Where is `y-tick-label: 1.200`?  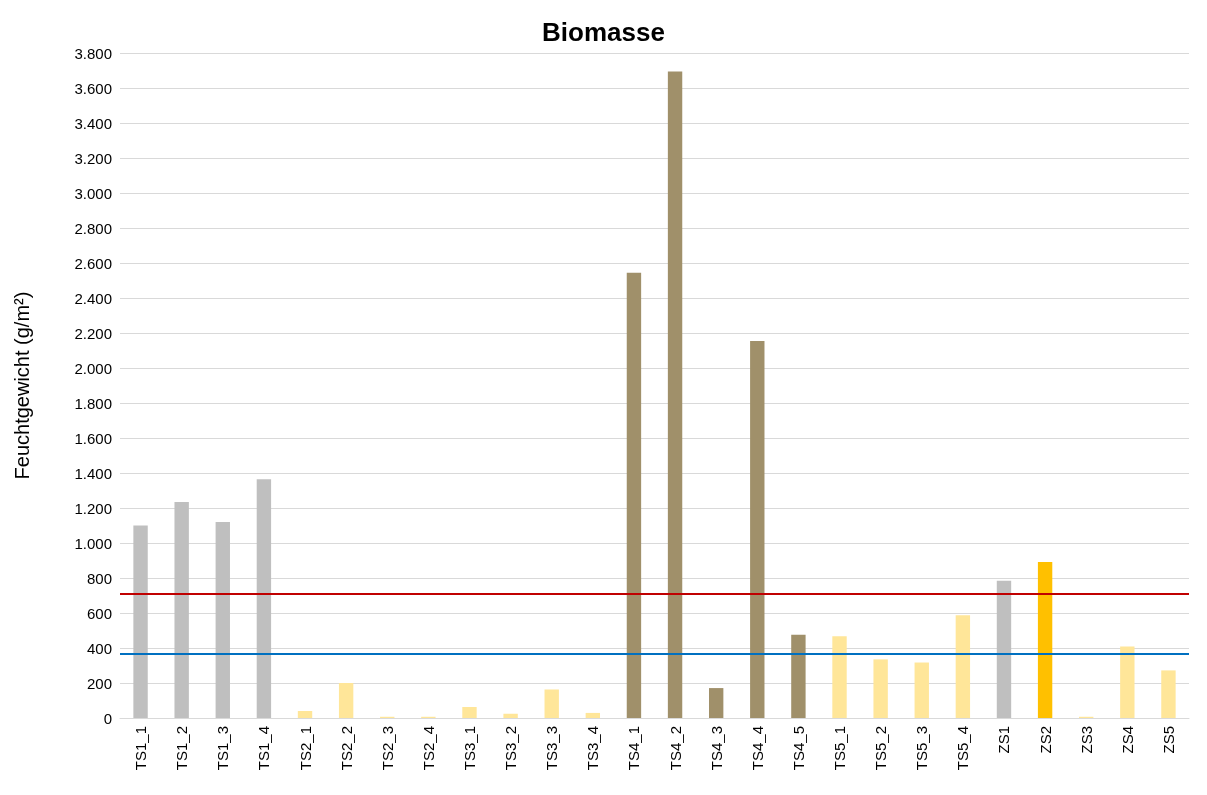 y-tick-label: 1.200 is located at coordinates (93, 508).